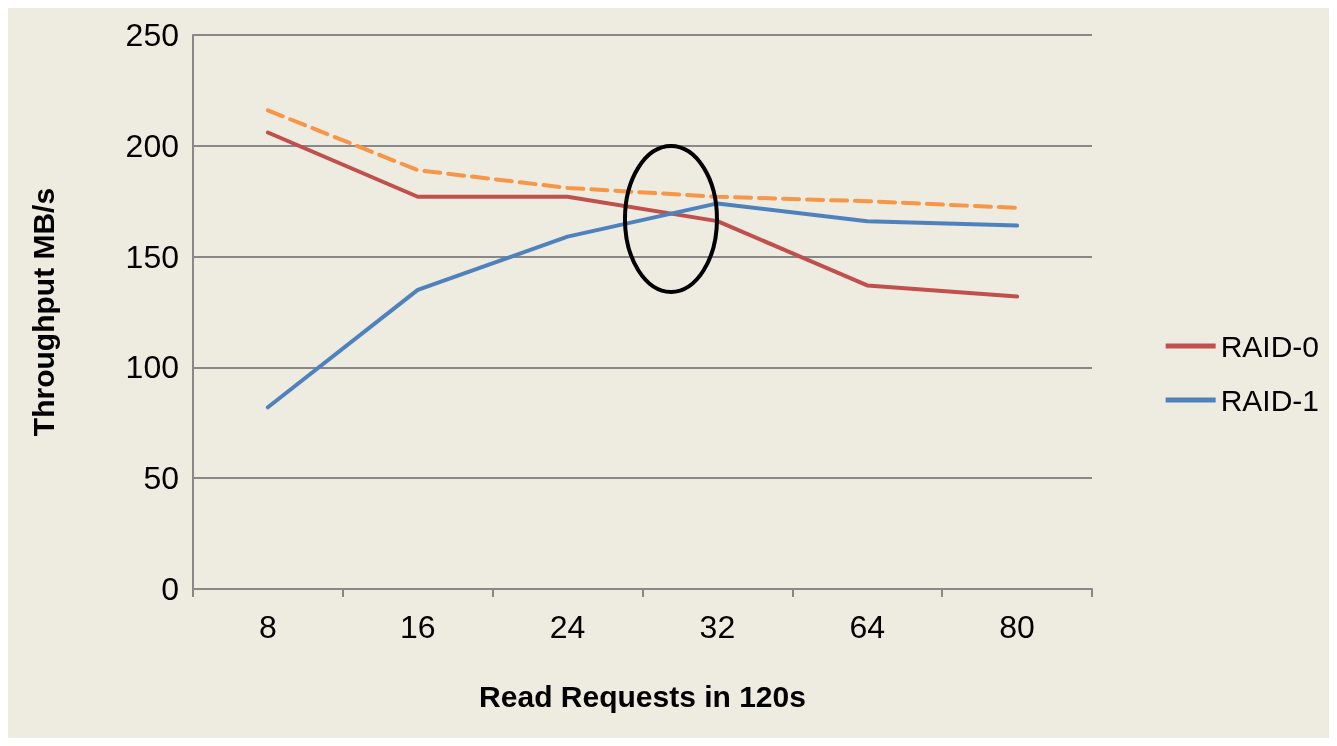 Image resolution: width=1337 pixels, height=746 pixels. What do you see at coordinates (642, 696) in the screenshot?
I see `x-axis-title: Read Requests in 120s` at bounding box center [642, 696].